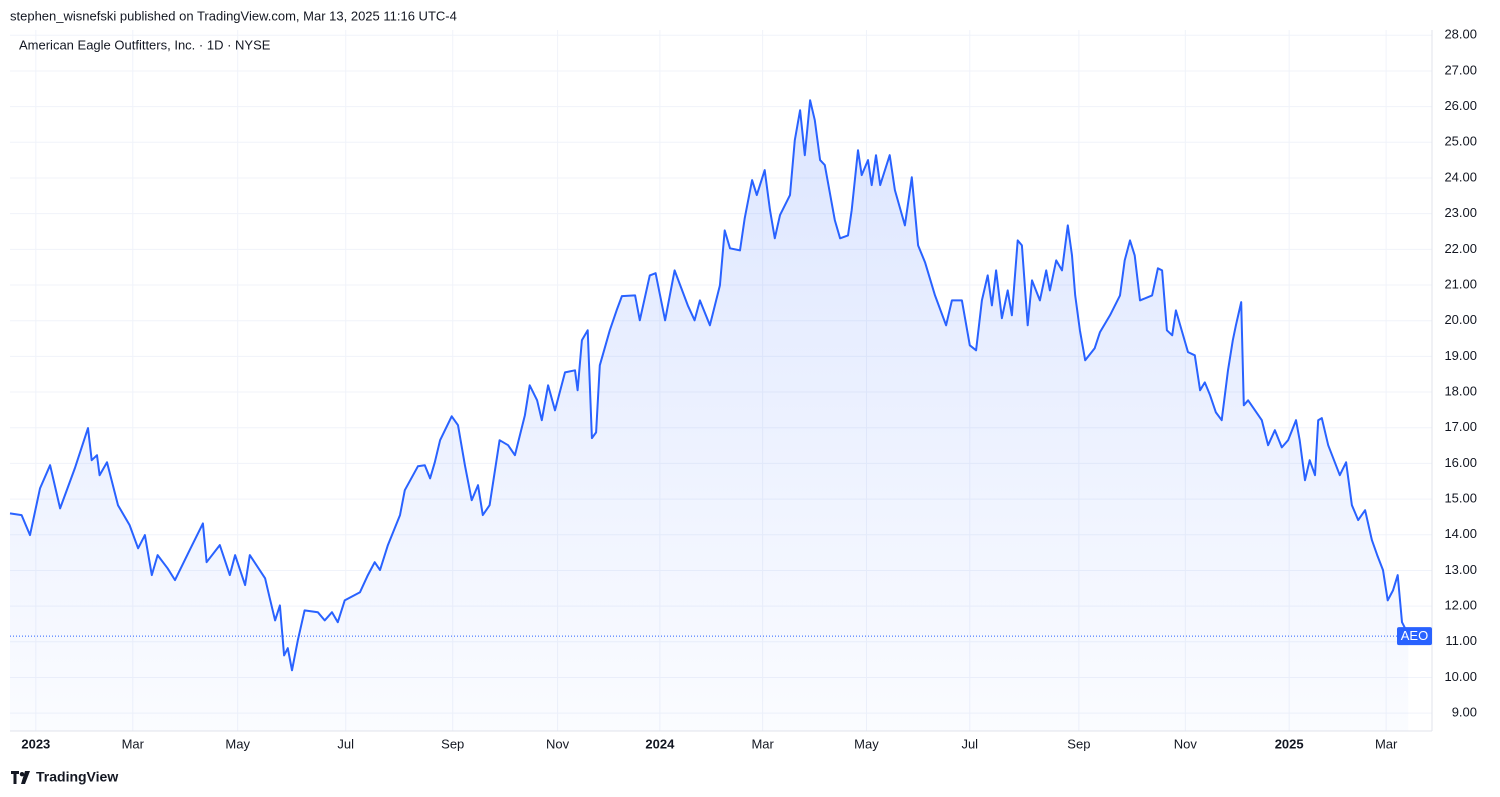 Image resolution: width=1500 pixels, height=797 pixels. I want to click on y-tick-label: 11.00, so click(1461, 640).